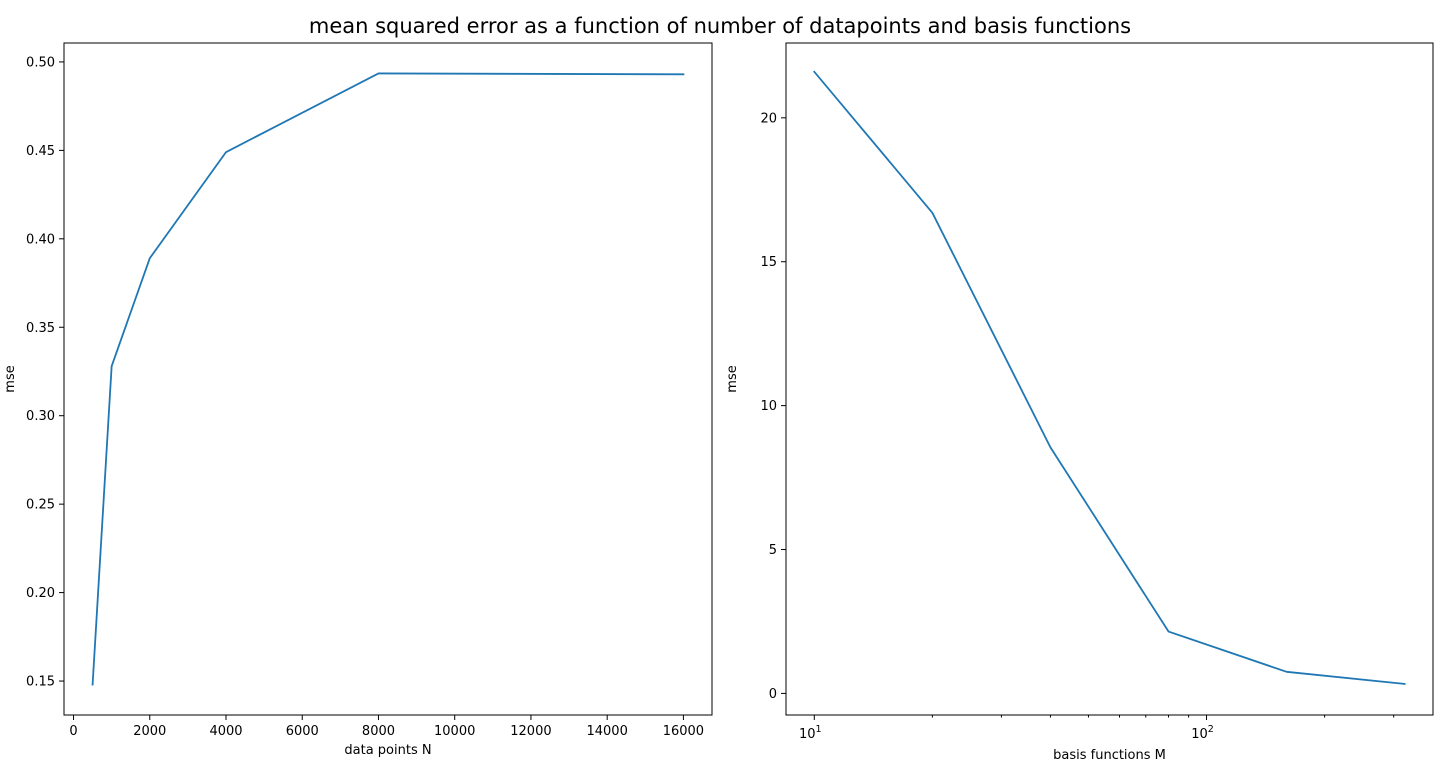  I want to click on x-tick-label: 16000, so click(683, 731).